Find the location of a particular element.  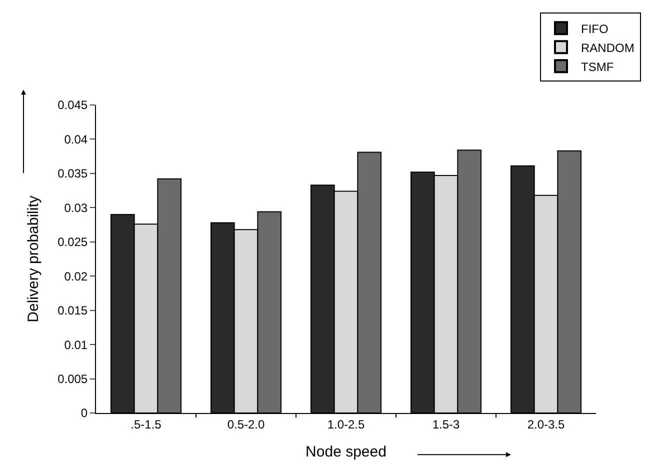

x-tick-label: 1.5-3 is located at coordinates (446, 424).